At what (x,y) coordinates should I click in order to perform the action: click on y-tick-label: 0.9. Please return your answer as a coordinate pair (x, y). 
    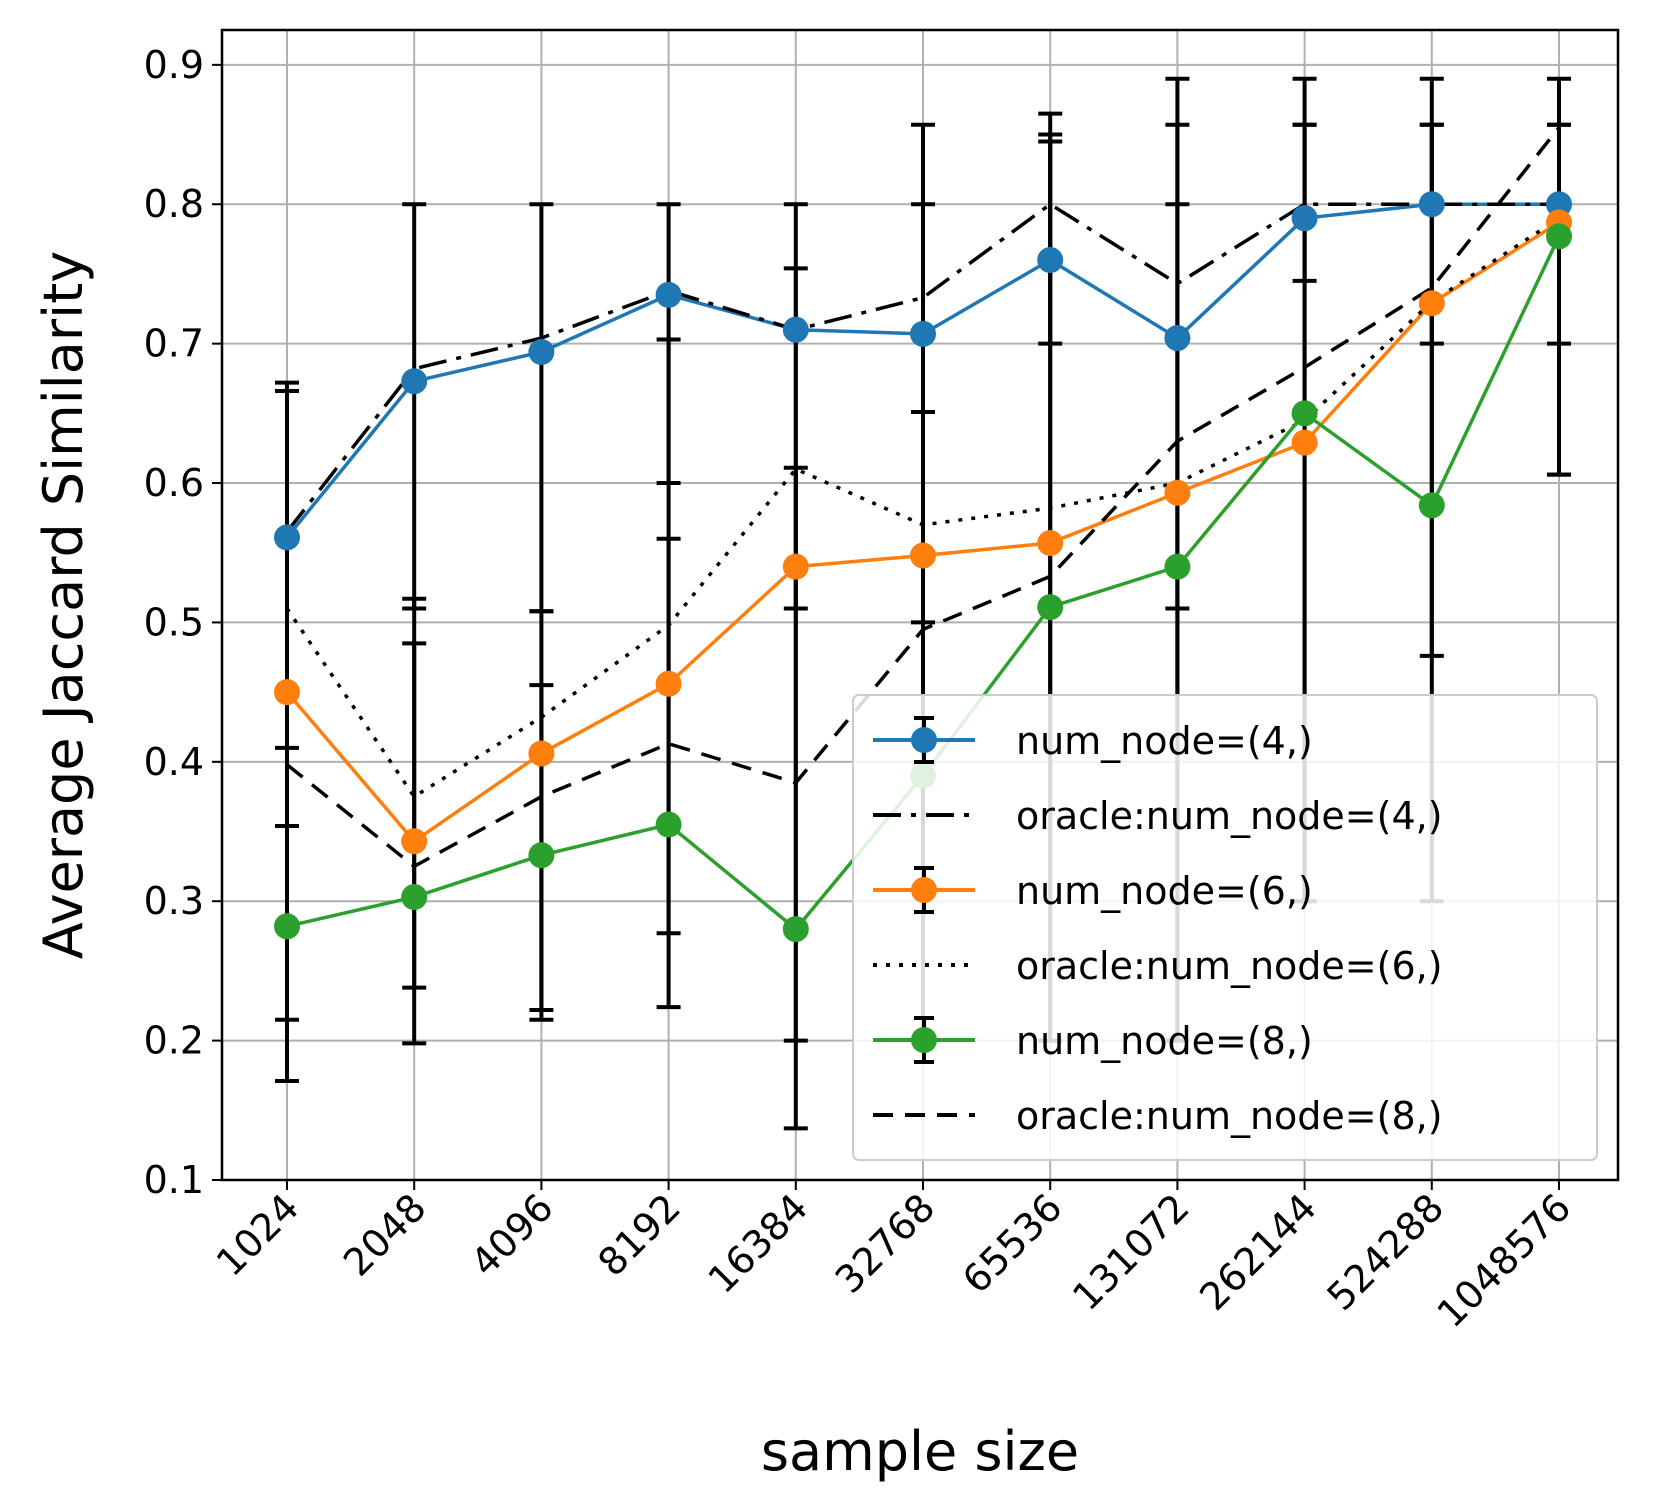
    Looking at the image, I should click on (174, 65).